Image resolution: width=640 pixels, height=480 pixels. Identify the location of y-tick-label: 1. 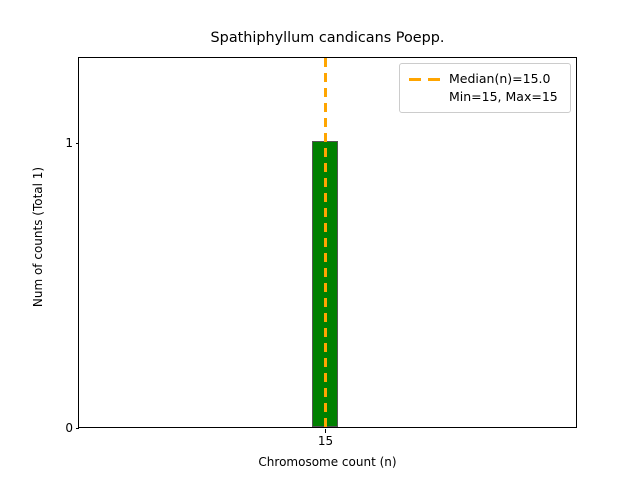
(69, 143).